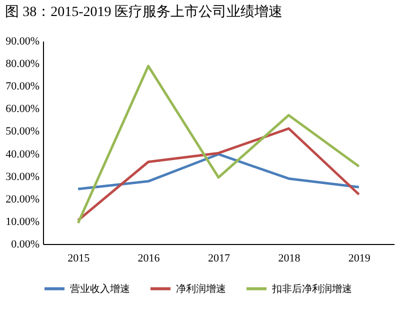  Describe the element at coordinates (201, 288) in the screenshot. I see `legend-label: 净利润增速` at that location.